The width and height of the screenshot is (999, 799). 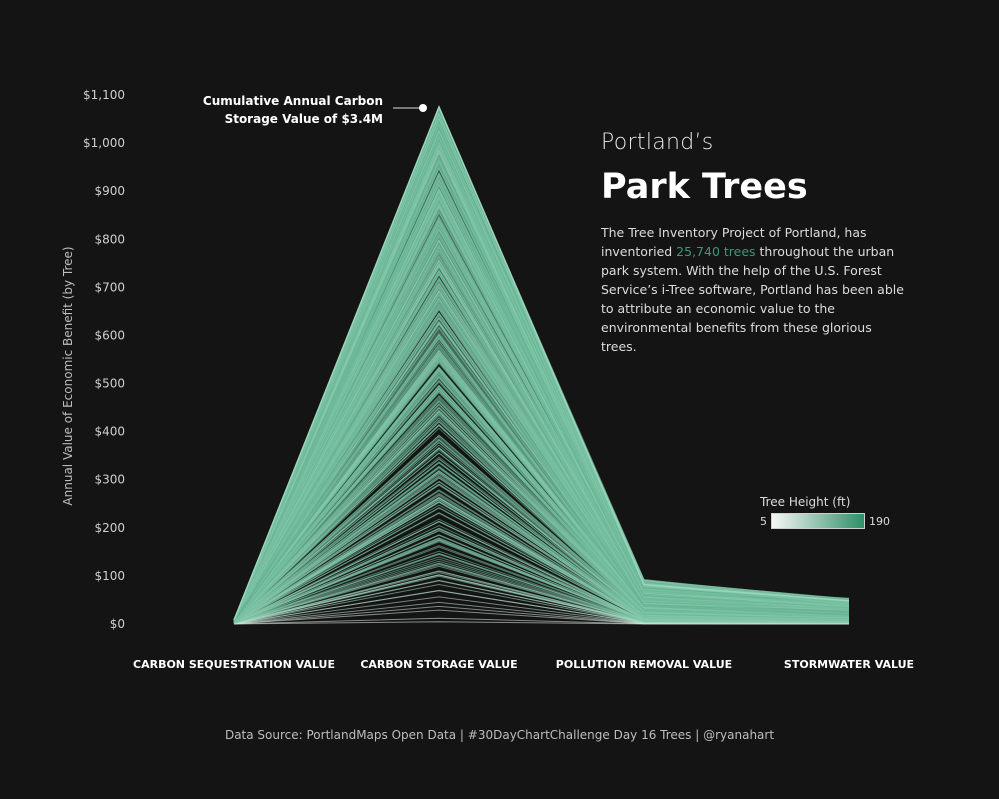 What do you see at coordinates (109, 239) in the screenshot?
I see `y-tick-label: $800` at bounding box center [109, 239].